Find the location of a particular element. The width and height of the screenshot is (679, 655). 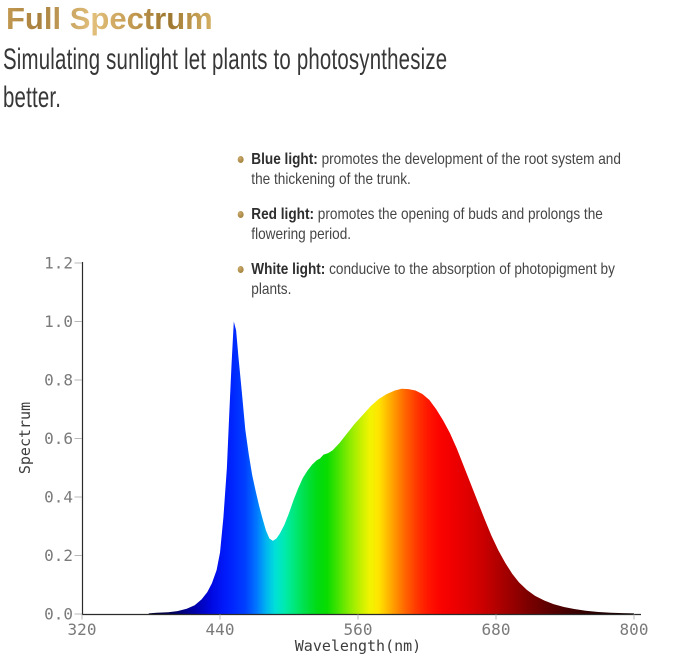

y-tick-label: 0.6 is located at coordinates (58, 438).